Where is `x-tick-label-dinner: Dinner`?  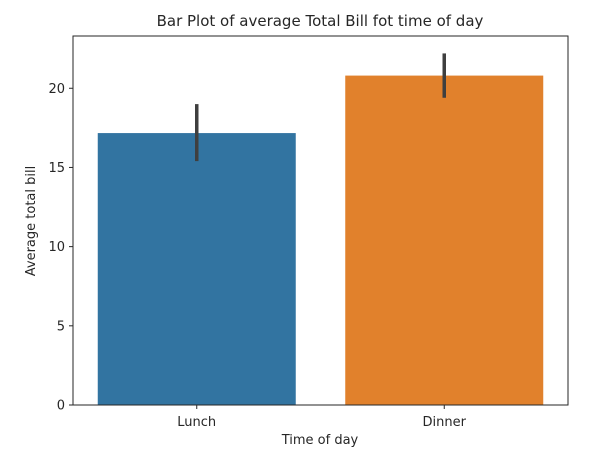
x-tick-label-dinner: Dinner is located at coordinates (445, 422).